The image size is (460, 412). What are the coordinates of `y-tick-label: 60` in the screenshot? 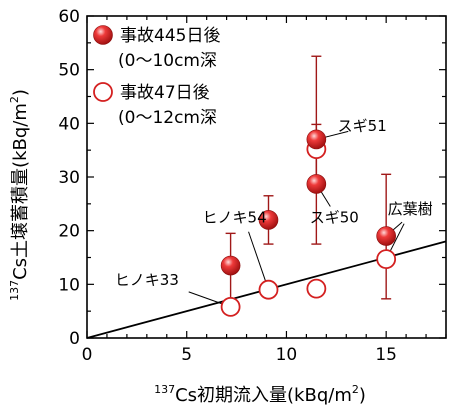 It's located at (69, 17).